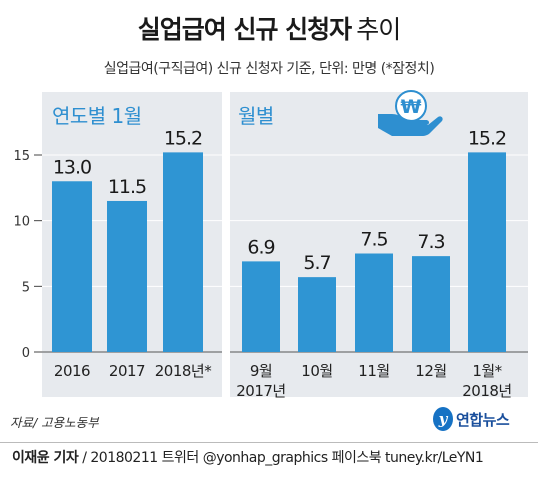 The width and height of the screenshot is (538, 497). I want to click on yonhap-logo-text: 연합뉴스, so click(483, 419).